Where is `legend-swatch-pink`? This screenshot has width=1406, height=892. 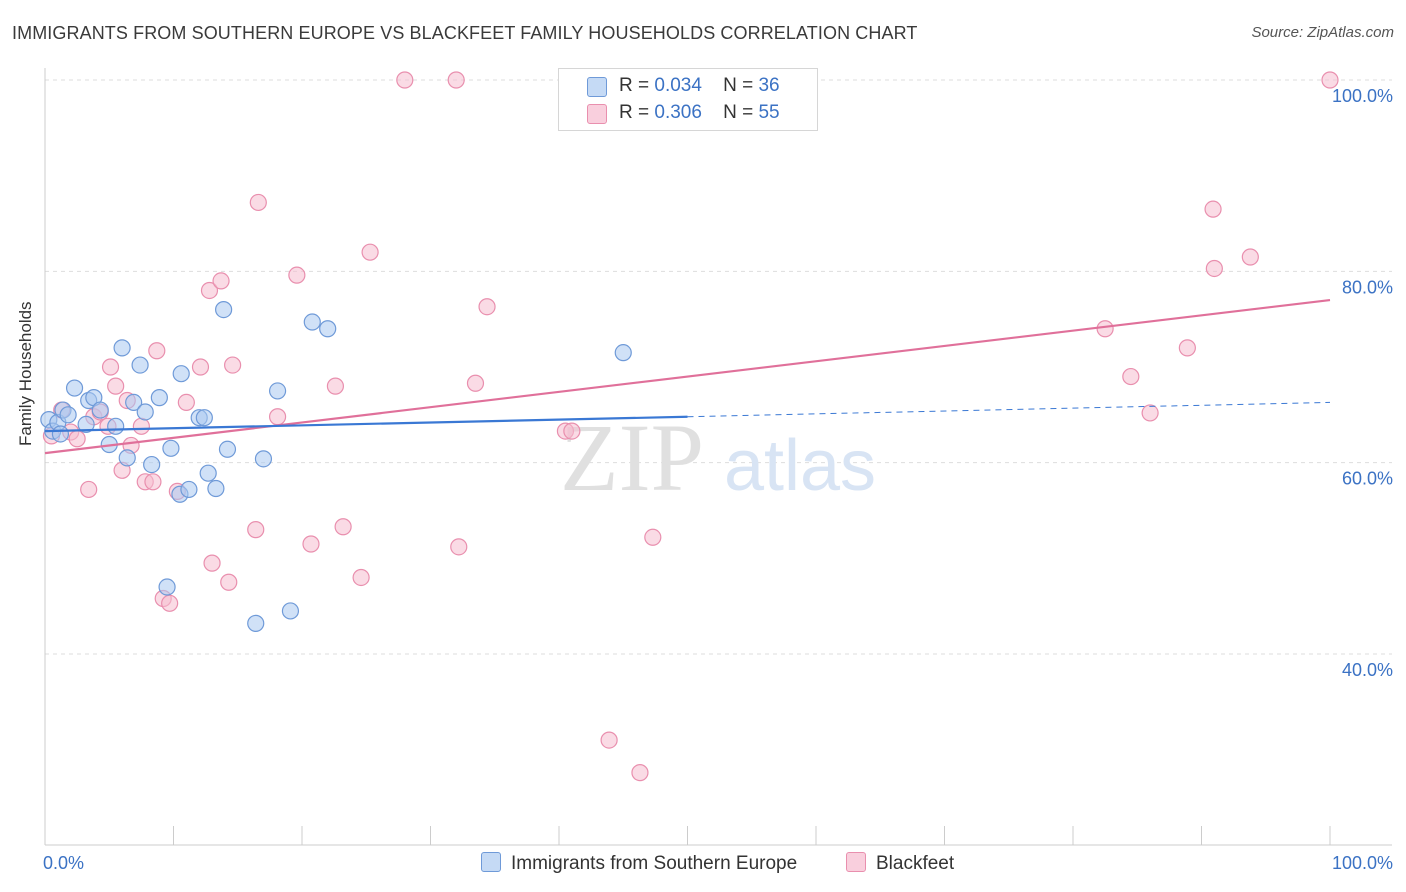
legend-swatch-pink is located at coordinates (597, 114).